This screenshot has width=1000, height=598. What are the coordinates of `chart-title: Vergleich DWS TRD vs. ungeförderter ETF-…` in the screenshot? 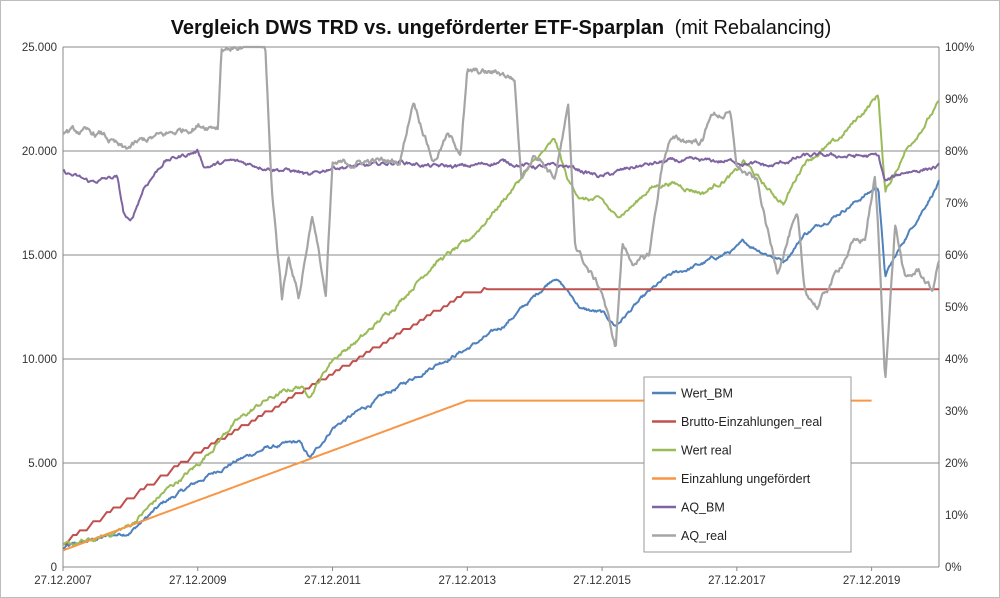 It's located at (501, 28).